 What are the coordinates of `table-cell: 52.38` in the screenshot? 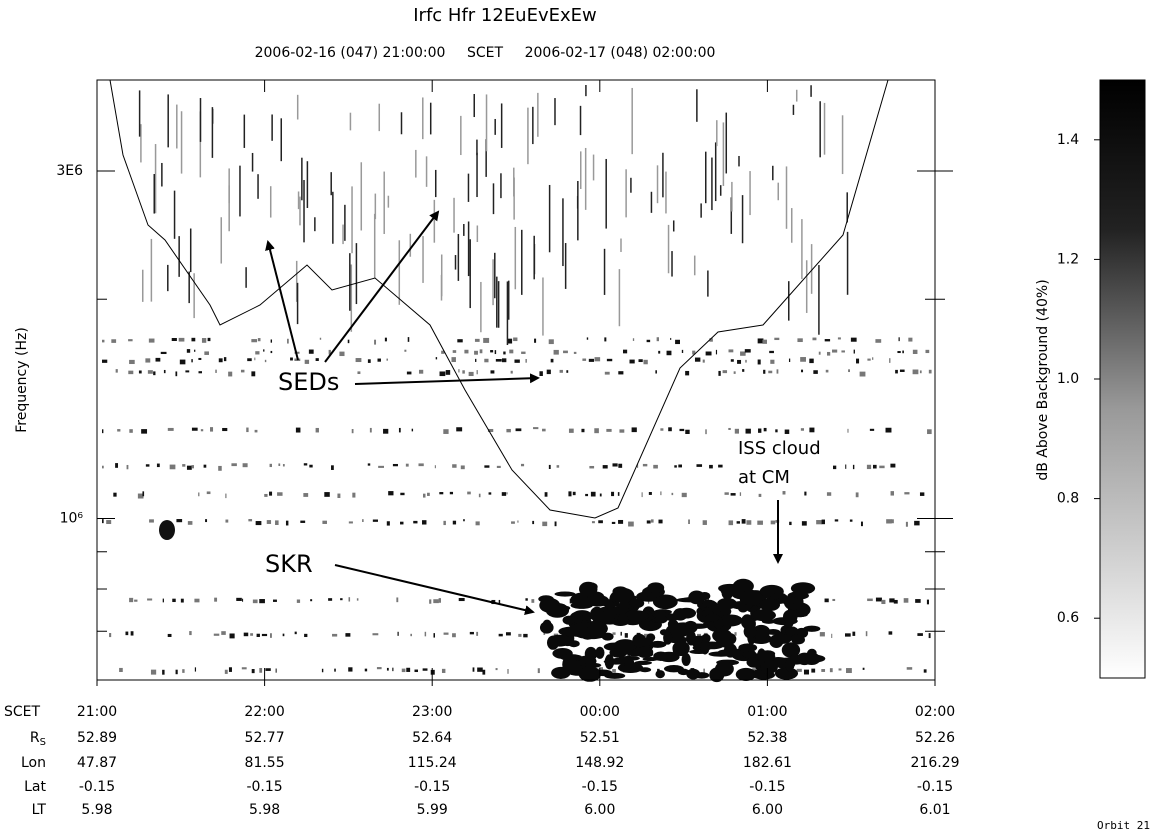 It's located at (767, 738).